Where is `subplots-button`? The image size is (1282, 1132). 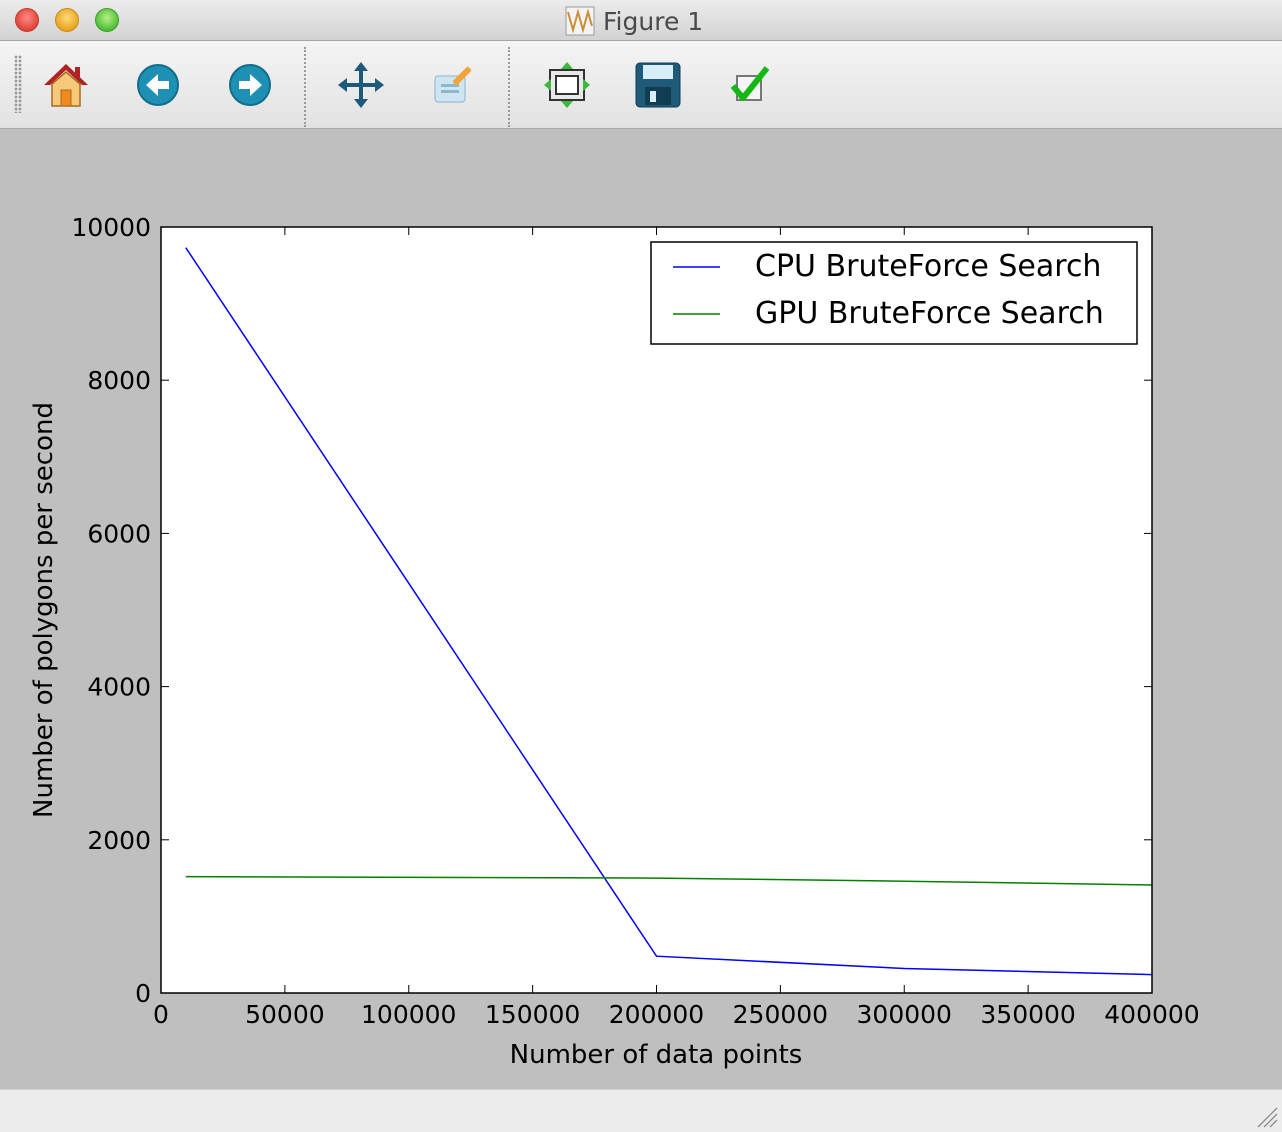 subplots-button is located at coordinates (567, 85).